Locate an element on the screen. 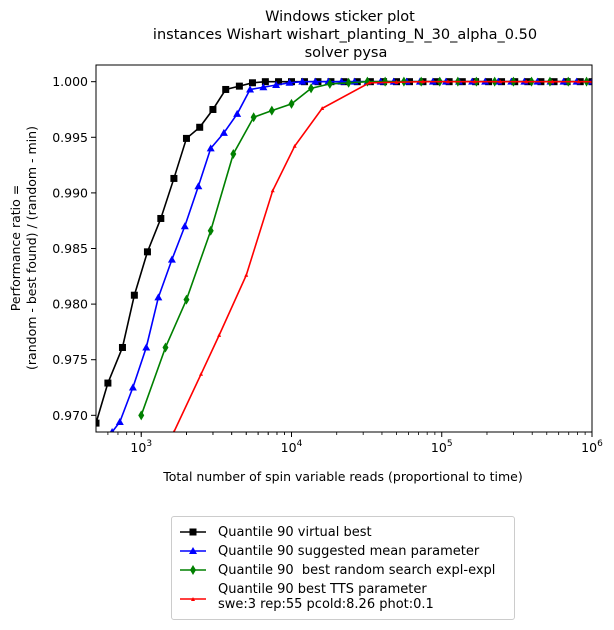 The image size is (614, 630). x-tick-label: 10⁵ is located at coordinates (442, 447).